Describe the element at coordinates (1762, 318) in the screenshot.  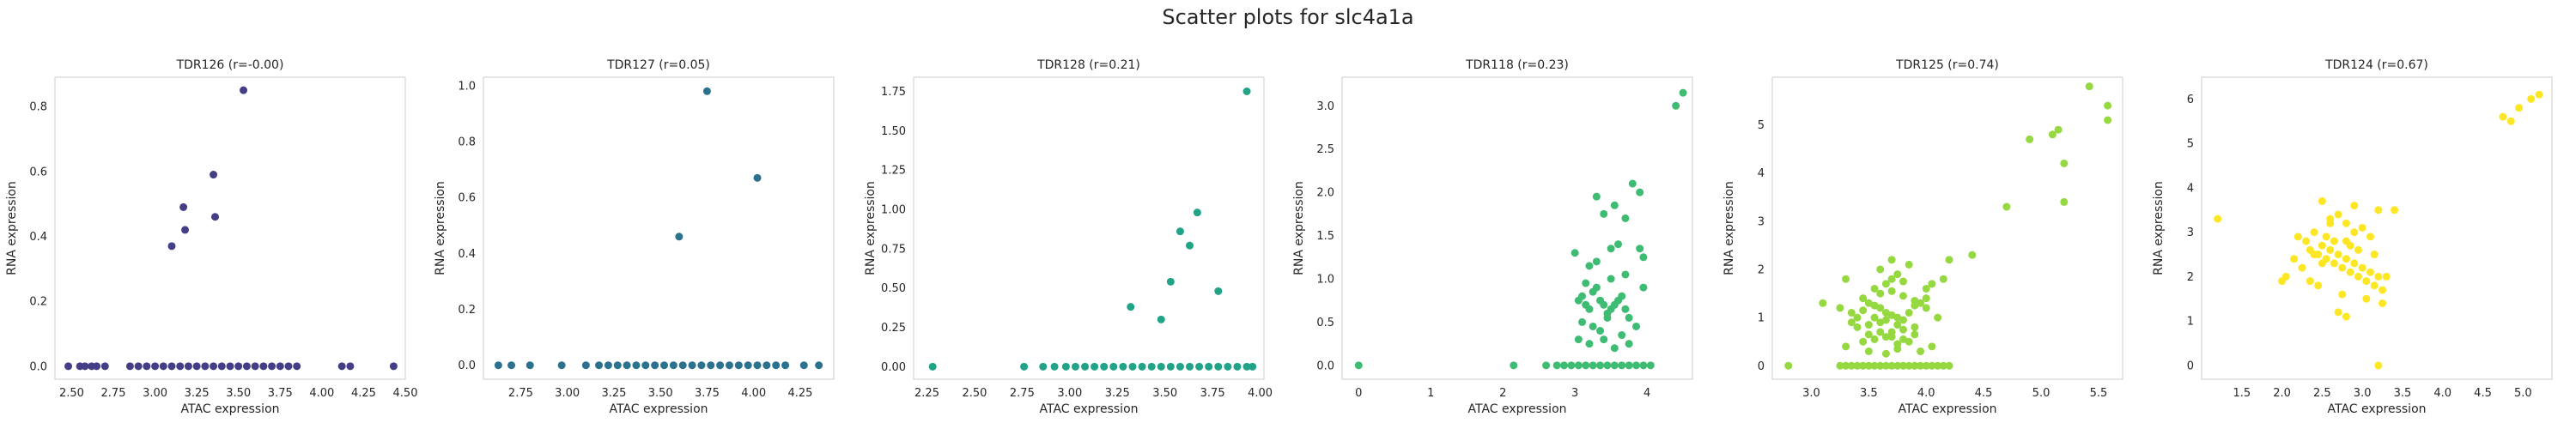
I see `y-tick-label: 1` at that location.